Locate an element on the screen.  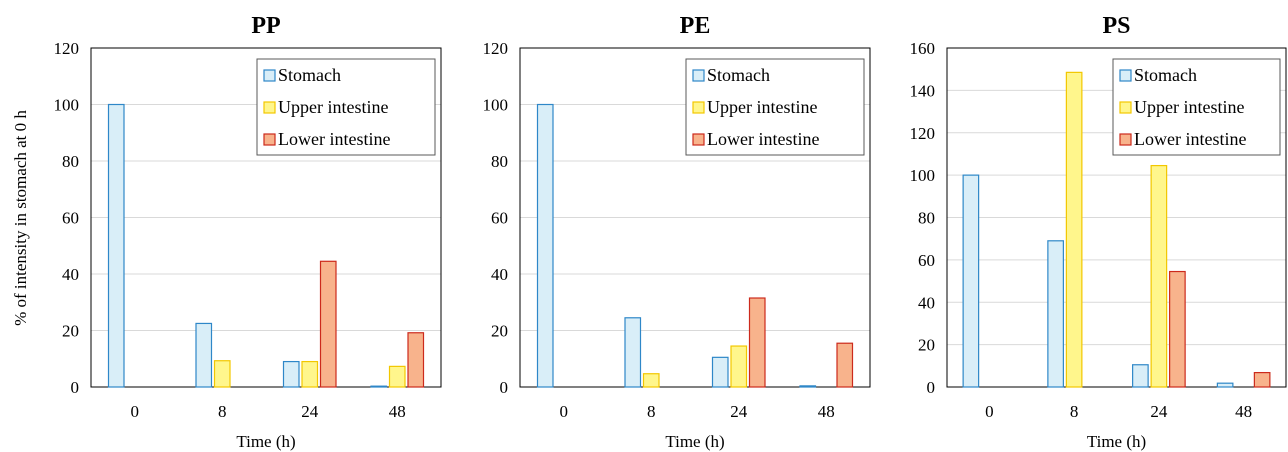
y-tick-label: 160 is located at coordinates (923, 48).